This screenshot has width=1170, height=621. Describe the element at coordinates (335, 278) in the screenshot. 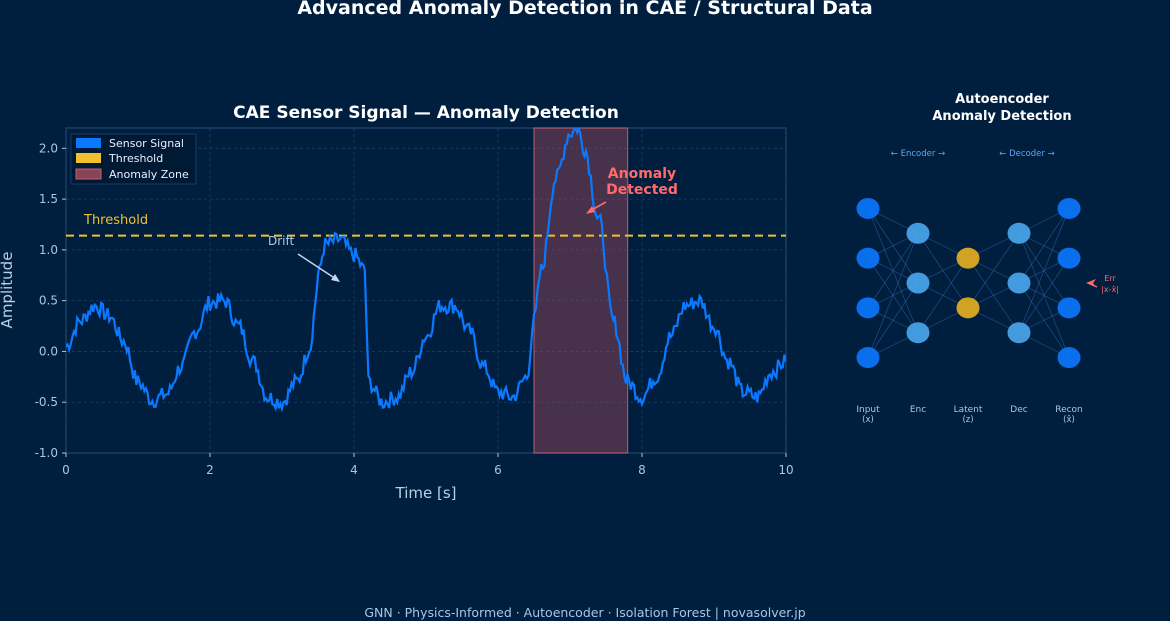

I see `drift-arrow-head` at that location.